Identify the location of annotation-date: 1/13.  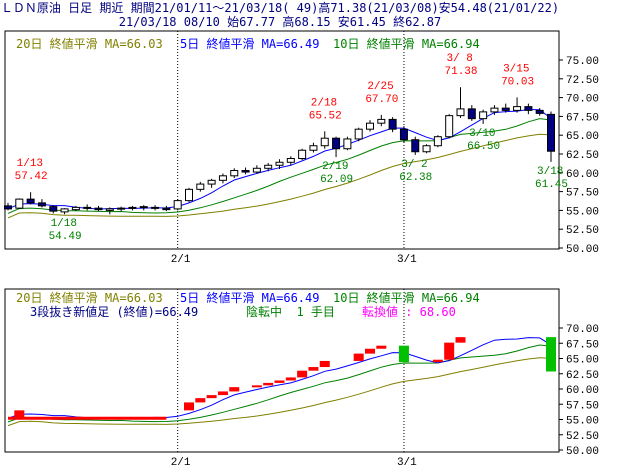
(30, 164).